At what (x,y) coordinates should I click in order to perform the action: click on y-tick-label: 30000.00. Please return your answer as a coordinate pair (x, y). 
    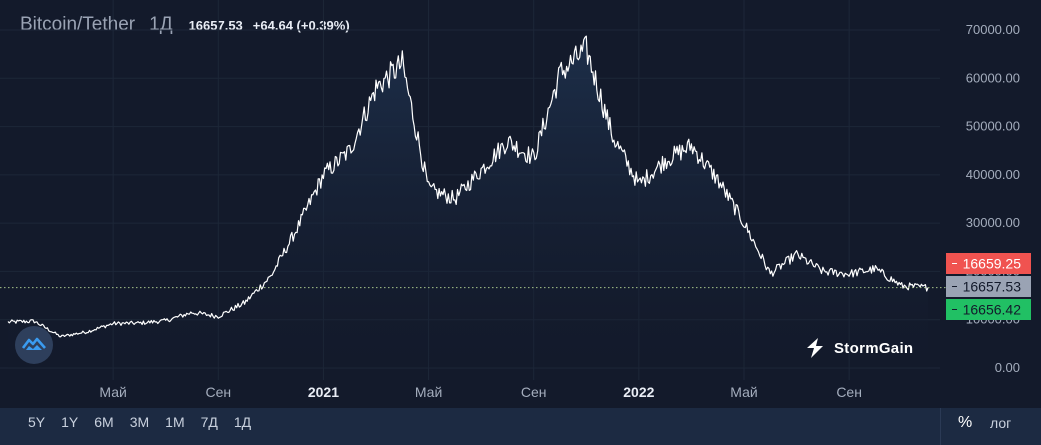
    Looking at the image, I should click on (993, 222).